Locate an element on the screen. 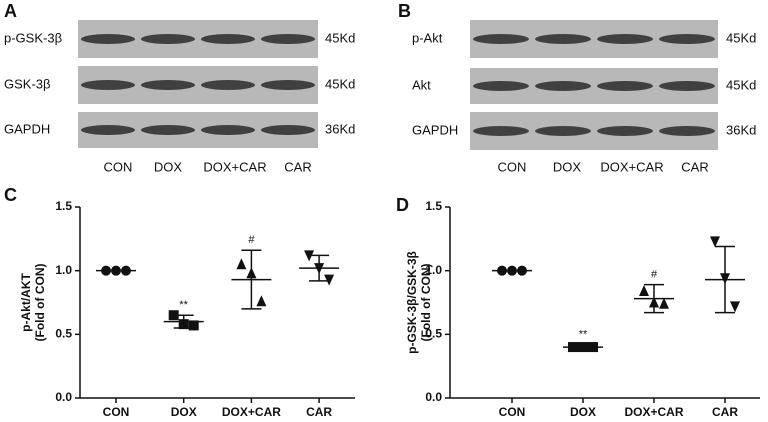 Image resolution: width=768 pixels, height=422 pixels. blot-row-label: p-GSK-3β is located at coordinates (33, 37).